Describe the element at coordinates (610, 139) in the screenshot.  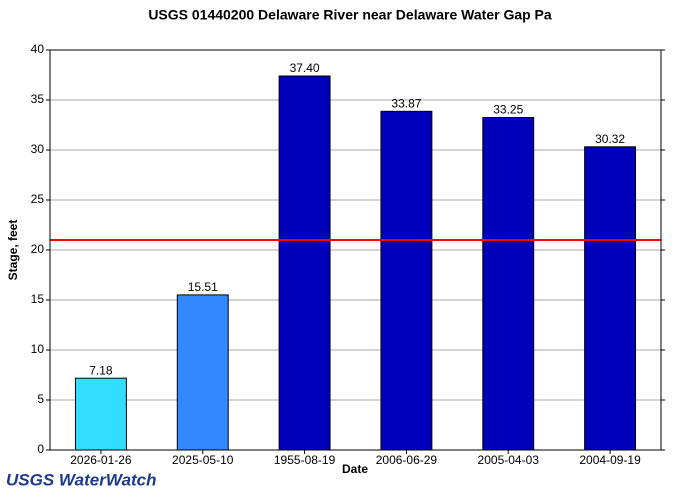
I see `data-label: 30.32` at that location.